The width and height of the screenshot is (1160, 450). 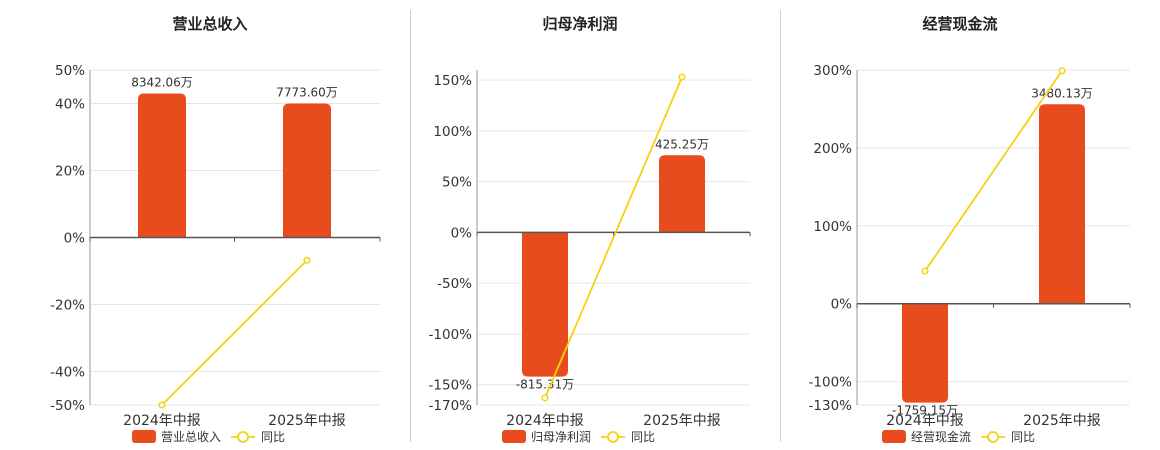 I want to click on legend-bar-label: 经营现金流, so click(x=941, y=436).